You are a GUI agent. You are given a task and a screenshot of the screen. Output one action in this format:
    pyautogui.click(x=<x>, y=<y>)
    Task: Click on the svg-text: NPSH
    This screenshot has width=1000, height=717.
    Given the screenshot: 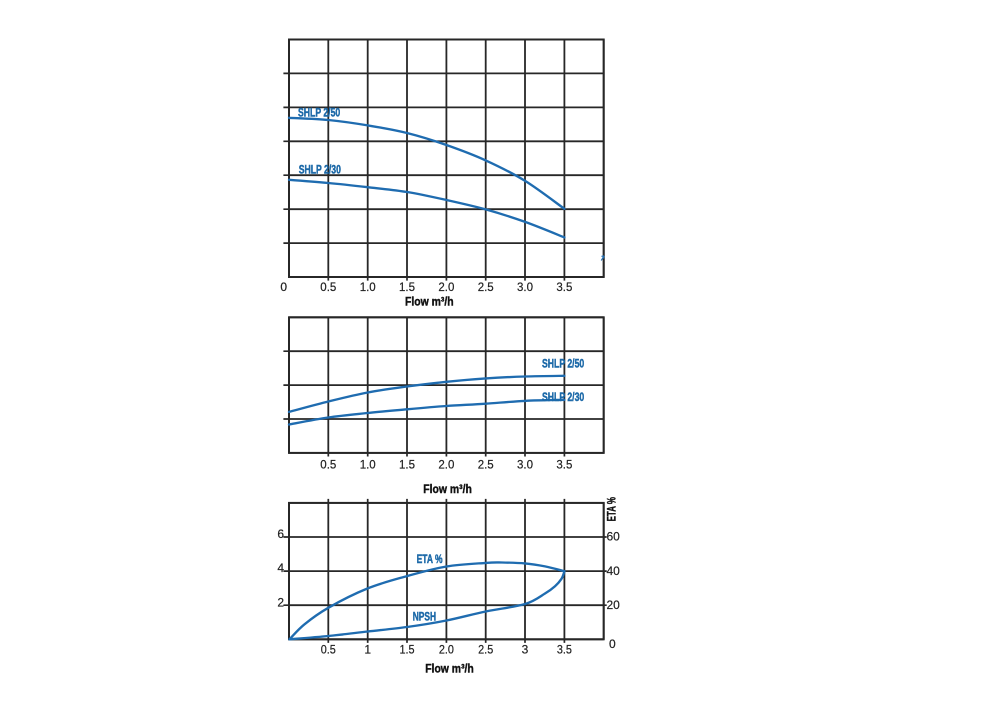 What is the action you would take?
    pyautogui.click(x=424, y=617)
    